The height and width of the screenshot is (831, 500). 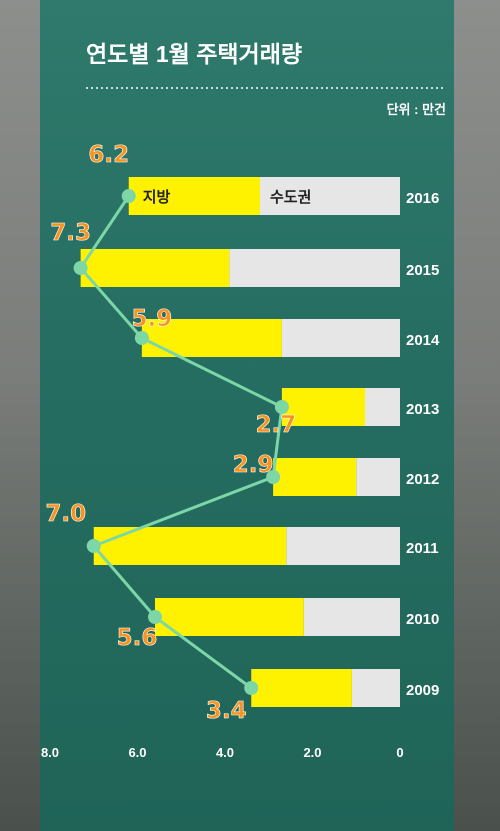 What do you see at coordinates (65, 514) in the screenshot?
I see `total-label-2011: 7.0` at bounding box center [65, 514].